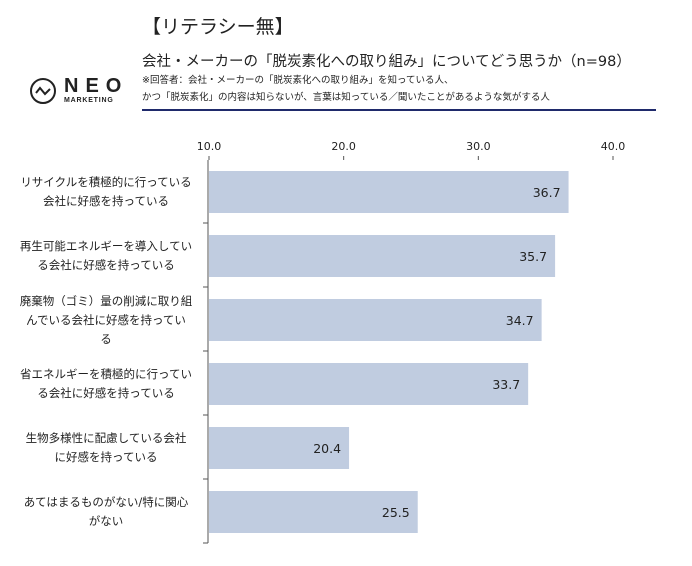 This screenshot has width=692, height=566. I want to click on category-label-line: リサイクルを積極的に行っている, so click(106, 182).